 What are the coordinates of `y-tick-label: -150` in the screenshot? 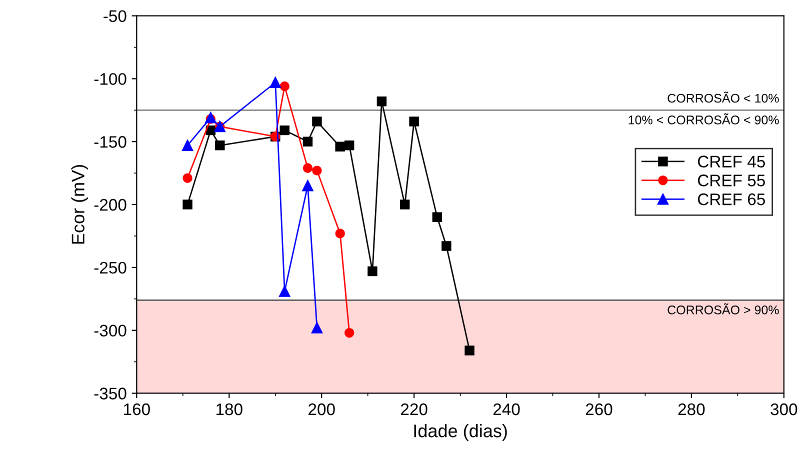 It's located at (110, 142).